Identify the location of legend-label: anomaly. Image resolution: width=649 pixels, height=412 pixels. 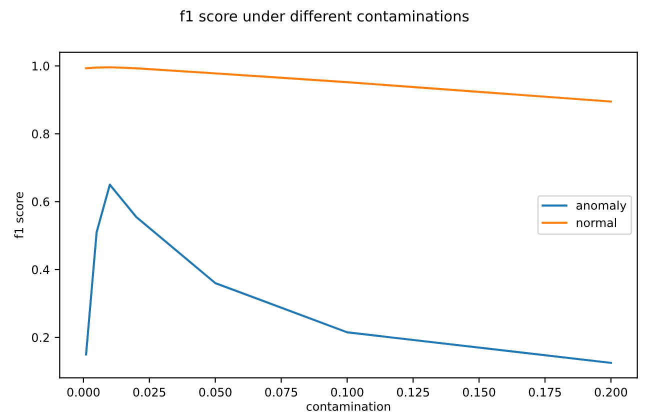
(601, 206).